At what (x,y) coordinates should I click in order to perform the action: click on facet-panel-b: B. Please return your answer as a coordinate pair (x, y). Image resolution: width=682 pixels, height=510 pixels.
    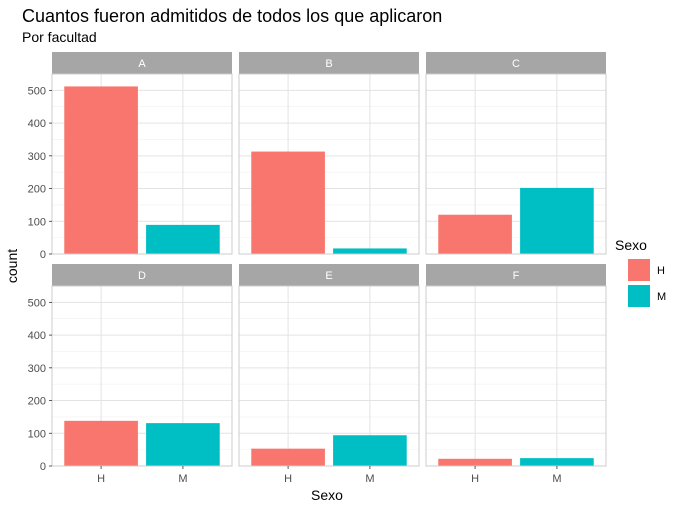
    Looking at the image, I should click on (329, 153).